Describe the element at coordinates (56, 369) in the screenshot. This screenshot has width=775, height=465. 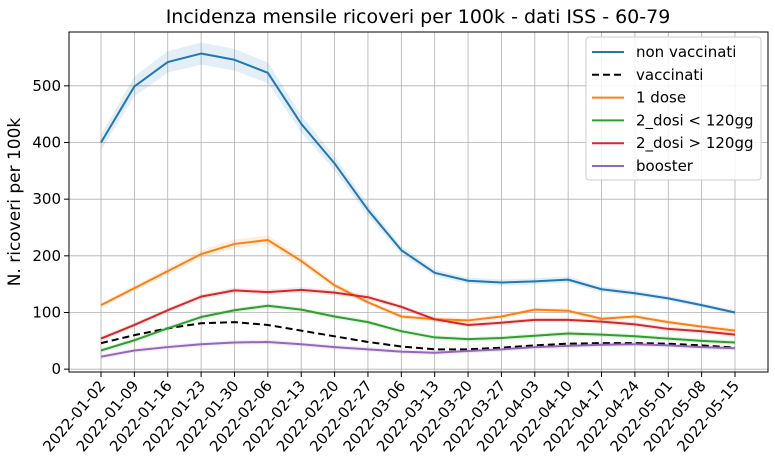
I see `y-tick-label: 0` at that location.